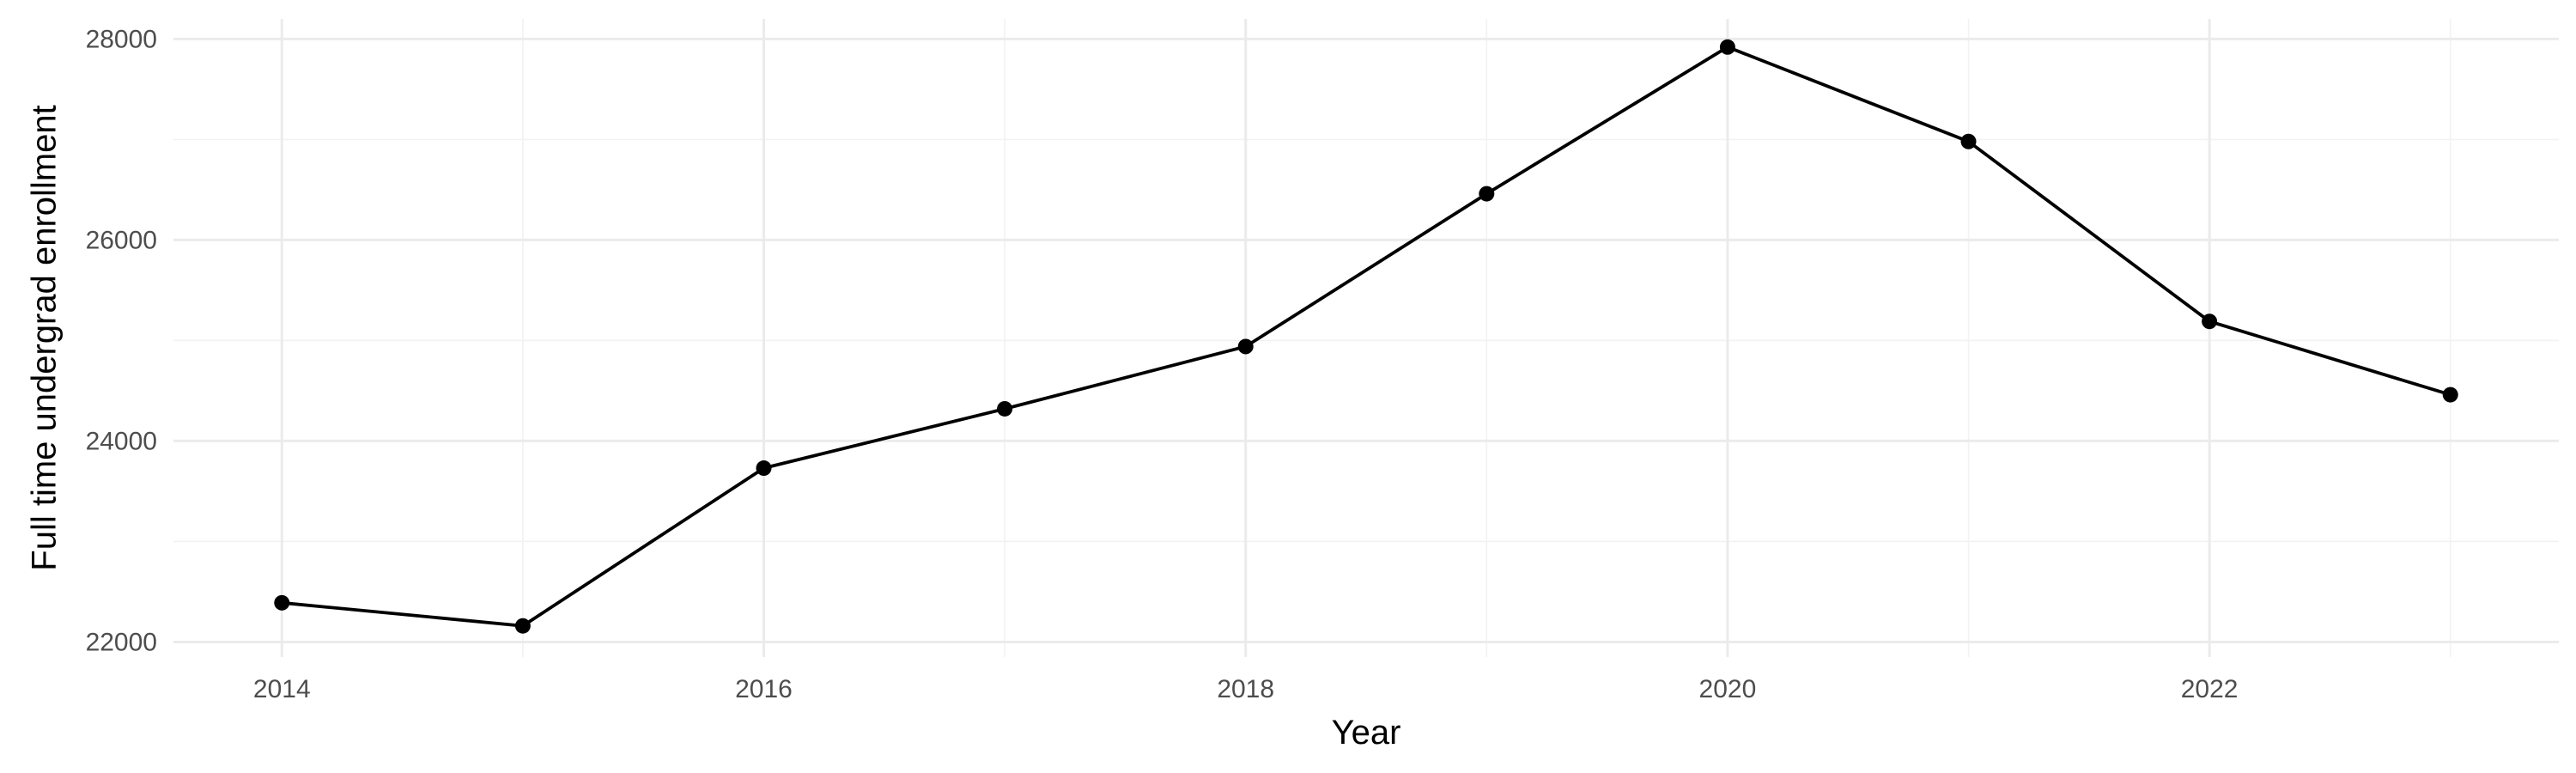 The width and height of the screenshot is (2576, 773). Describe the element at coordinates (45, 337) in the screenshot. I see `y-axis-title: Full time undergrad enrollment` at that location.